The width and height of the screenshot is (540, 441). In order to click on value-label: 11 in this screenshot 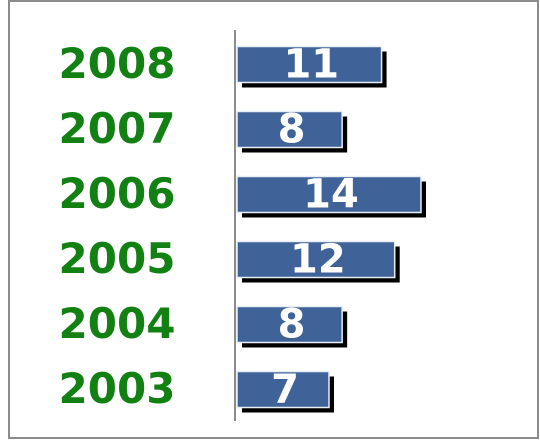, I will do `click(311, 65)`.